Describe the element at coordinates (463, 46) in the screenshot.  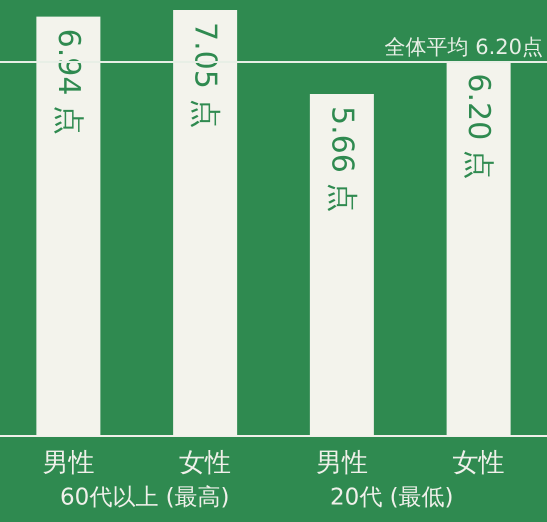
I see `ref-line-label: 全体平均 6.20点` at that location.